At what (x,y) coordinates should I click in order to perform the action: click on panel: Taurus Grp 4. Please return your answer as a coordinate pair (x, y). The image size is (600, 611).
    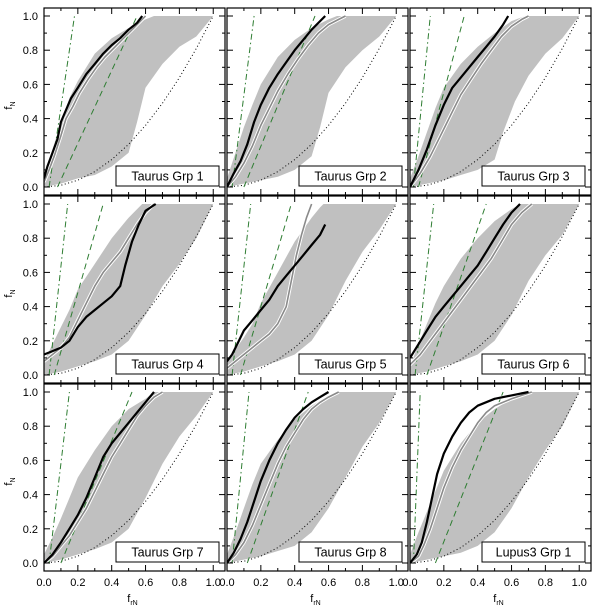
    Looking at the image, I should click on (134, 289).